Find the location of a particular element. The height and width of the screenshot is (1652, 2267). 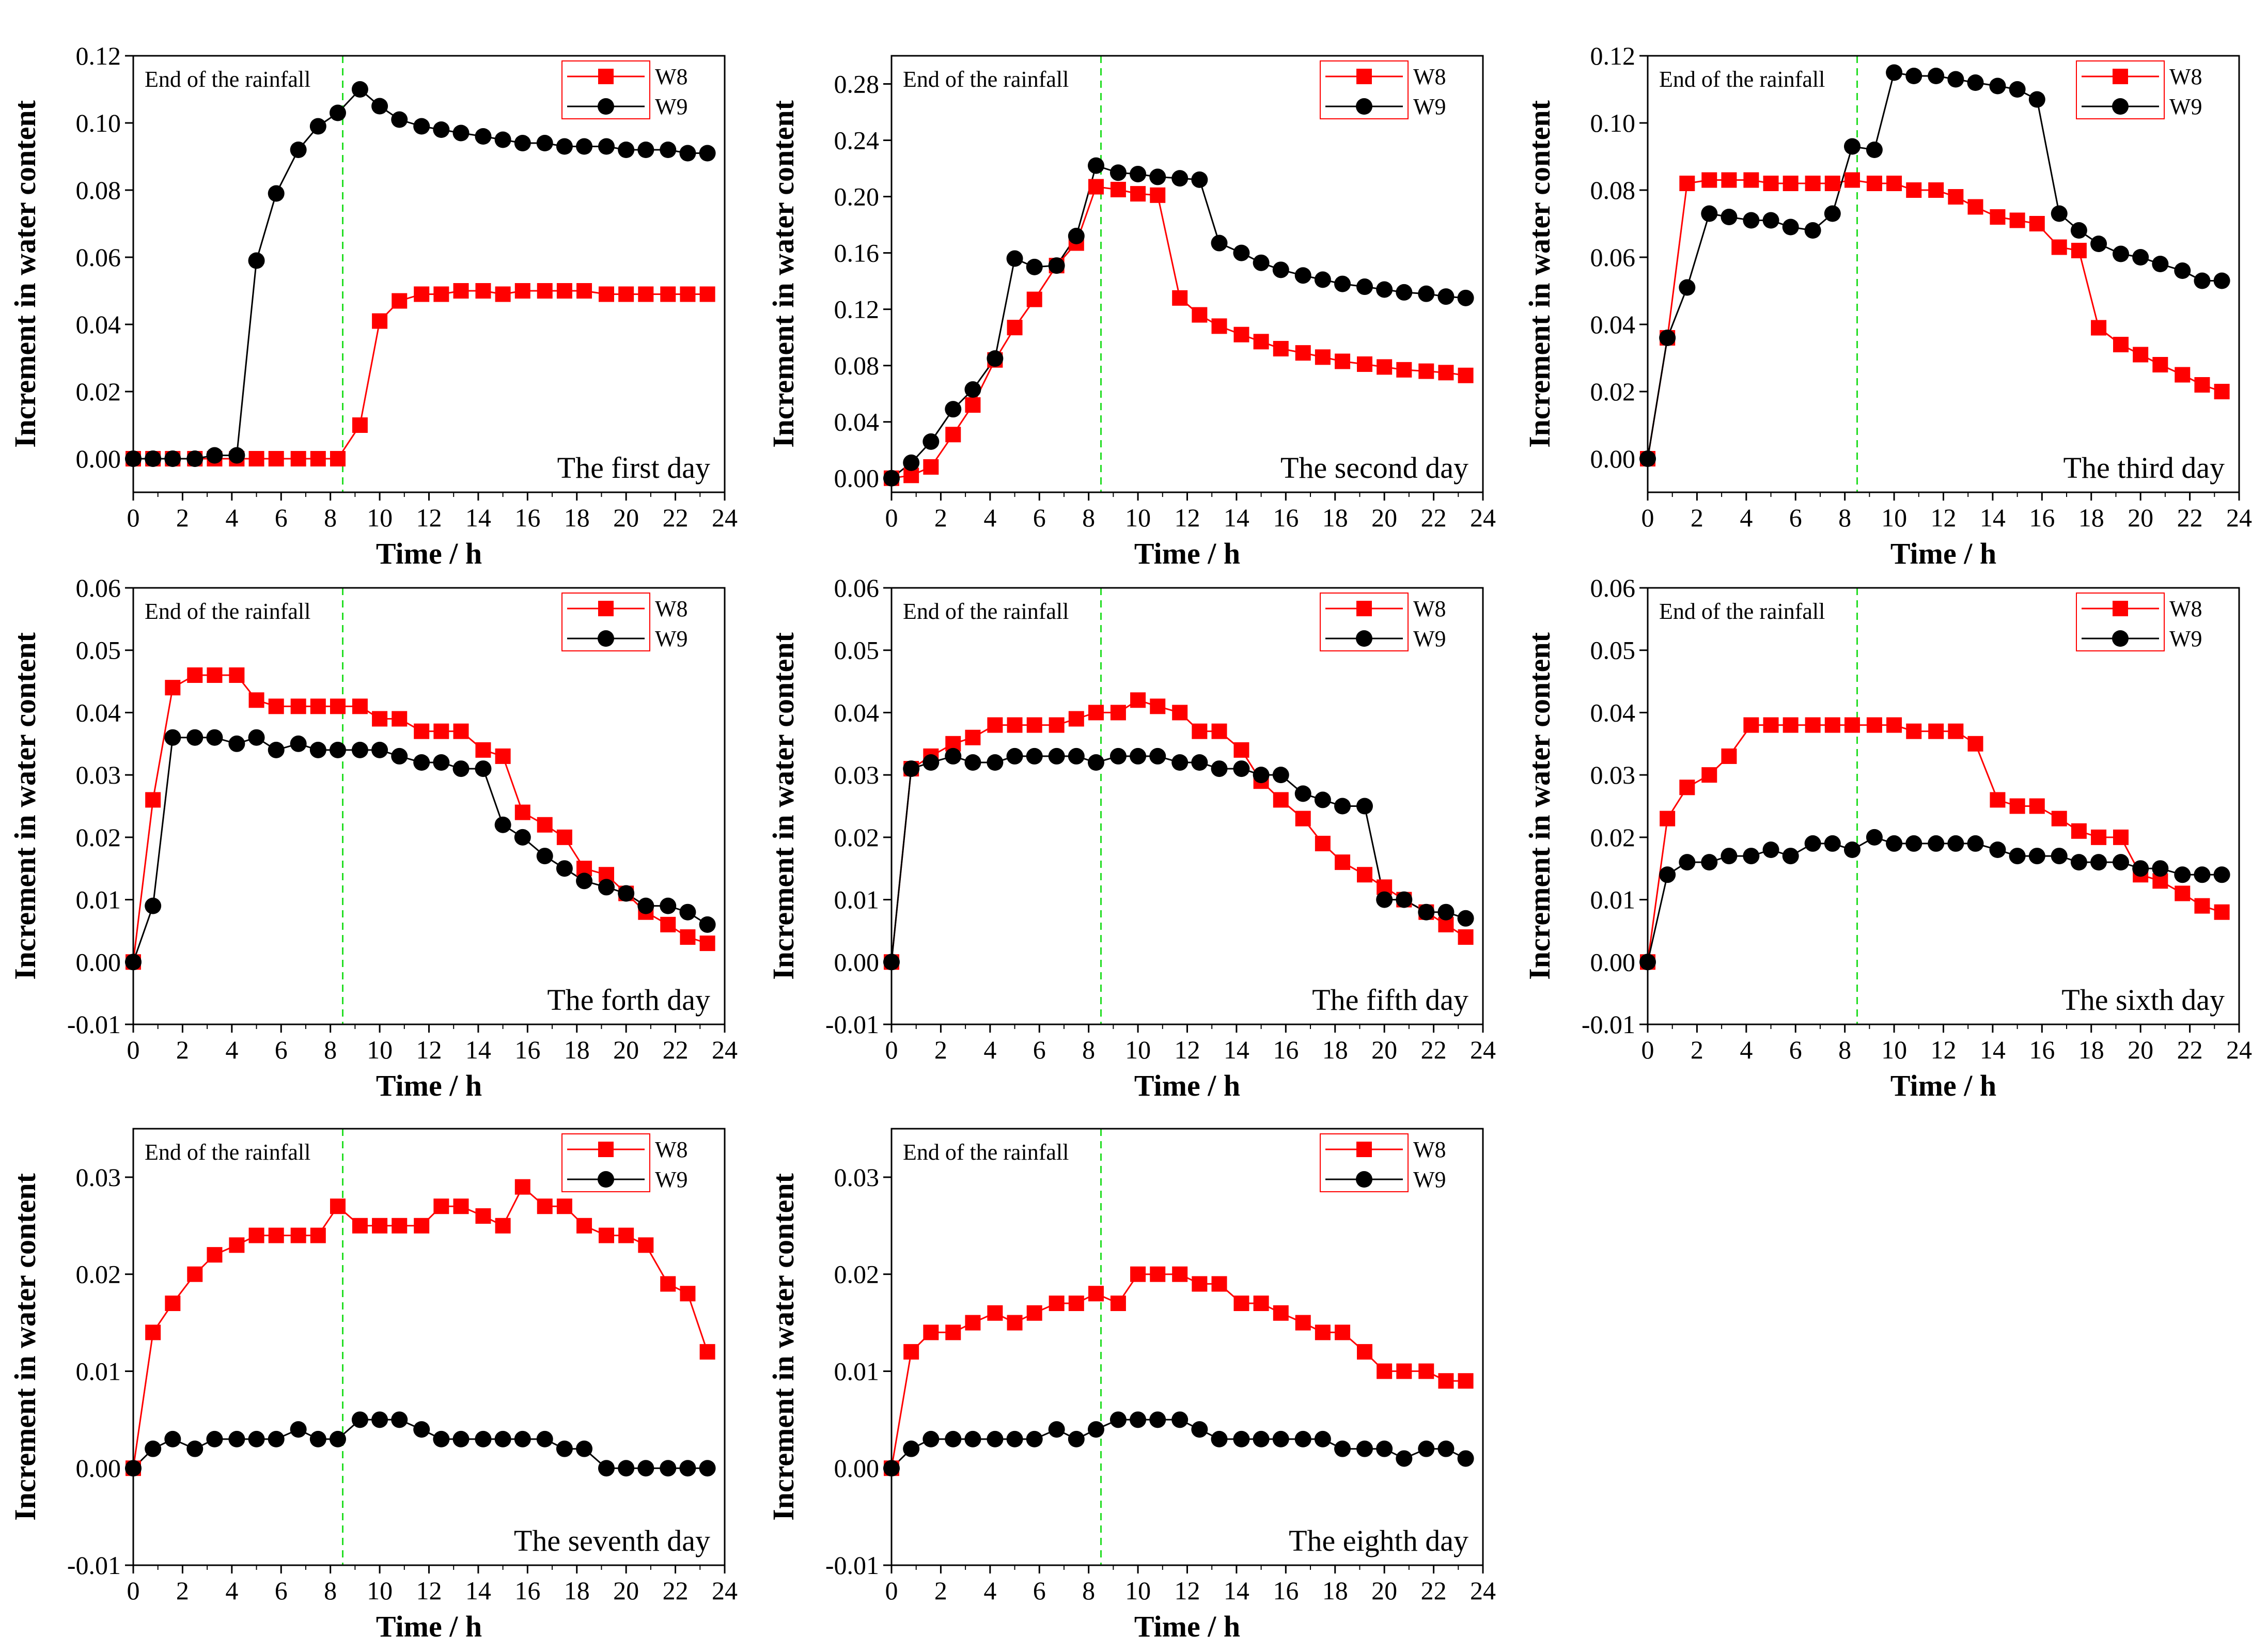

x-tick-label: 10 is located at coordinates (1138, 517).